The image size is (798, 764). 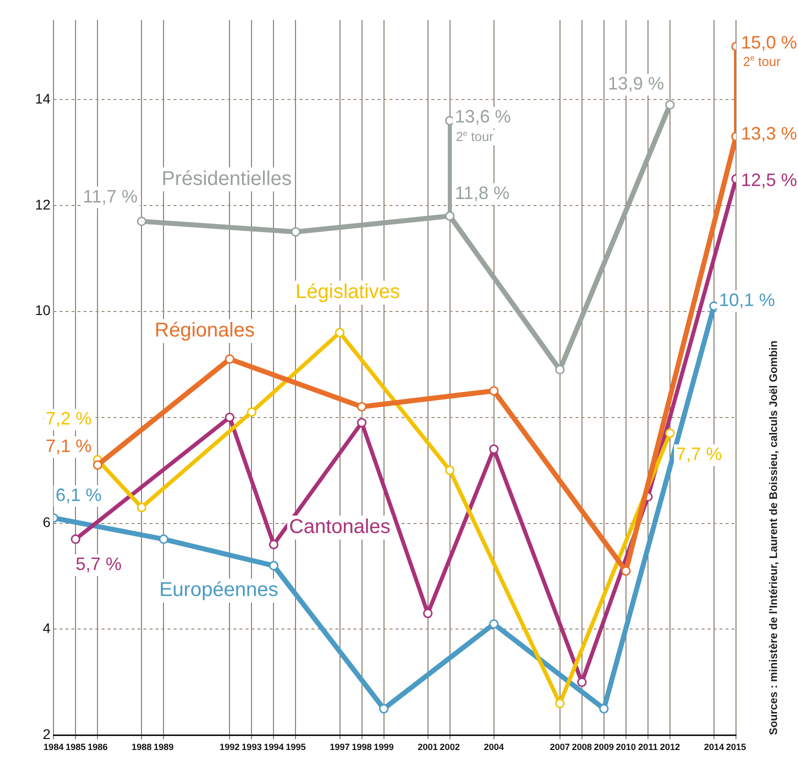 What do you see at coordinates (204, 331) in the screenshot?
I see `series-label: Régionales` at bounding box center [204, 331].